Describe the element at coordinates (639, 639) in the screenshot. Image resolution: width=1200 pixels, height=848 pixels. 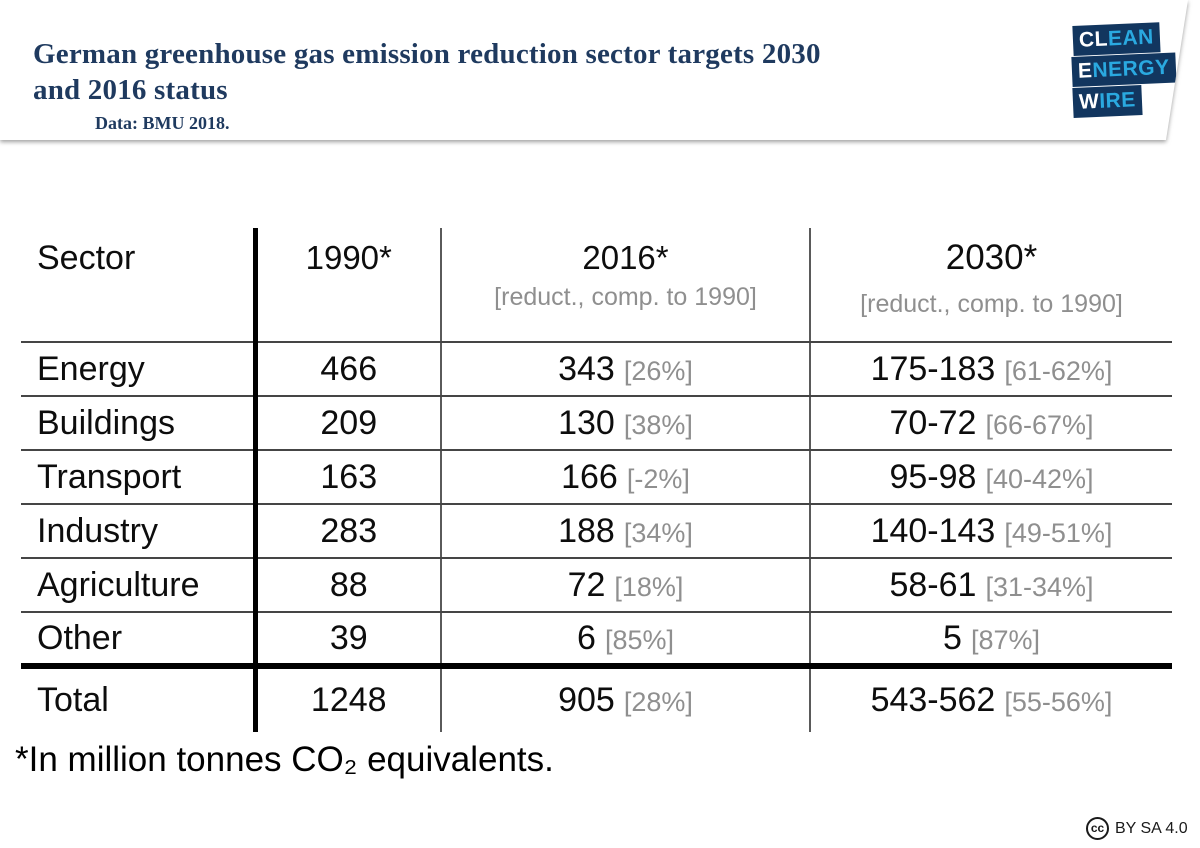
I see `reduction-2016: [85%]` at that location.